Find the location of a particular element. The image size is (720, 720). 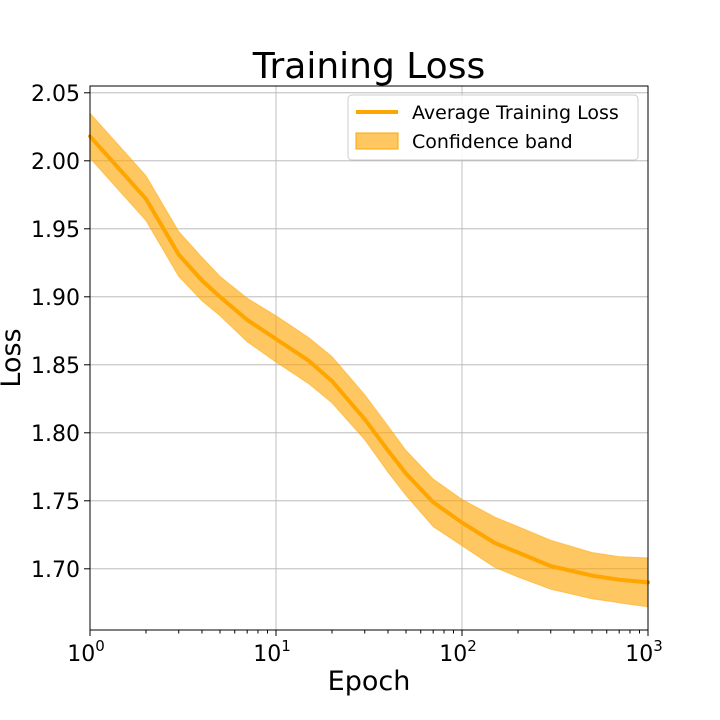

y-tick-label: 1.95 is located at coordinates (55, 230).